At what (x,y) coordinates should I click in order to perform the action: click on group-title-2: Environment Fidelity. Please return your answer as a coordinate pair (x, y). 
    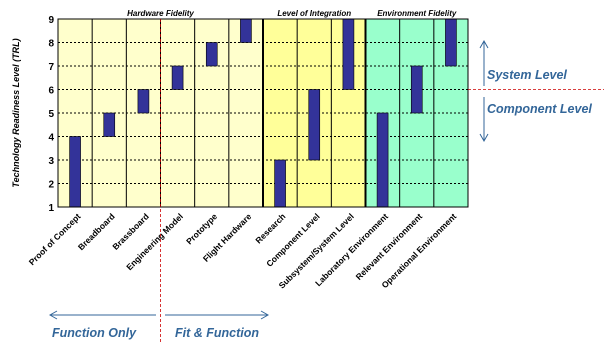
    Looking at the image, I should click on (417, 13).